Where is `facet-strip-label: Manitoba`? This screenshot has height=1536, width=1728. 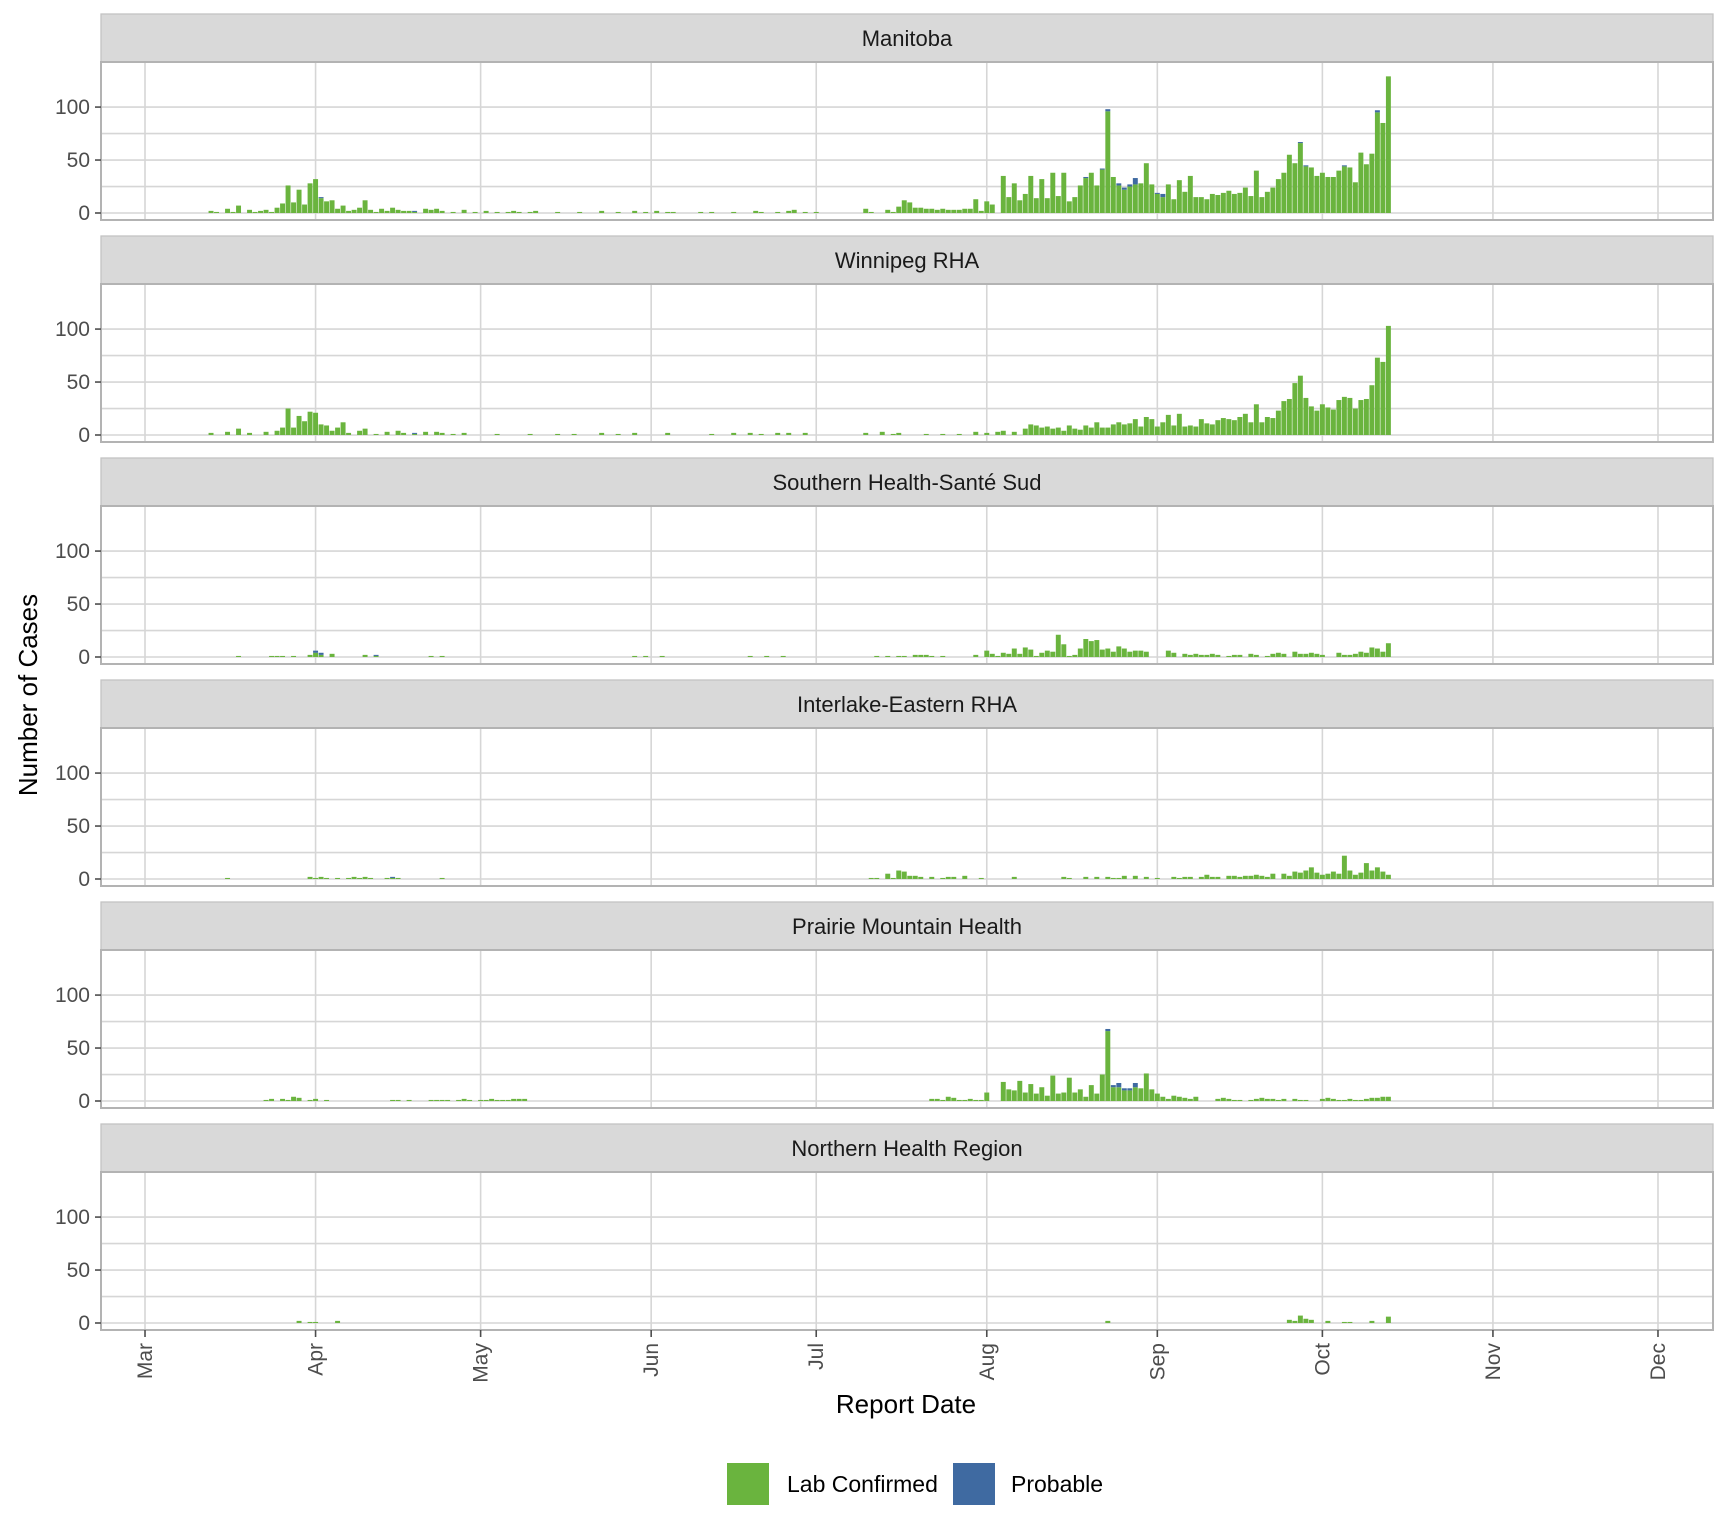 facet-strip-label: Manitoba is located at coordinates (907, 38).